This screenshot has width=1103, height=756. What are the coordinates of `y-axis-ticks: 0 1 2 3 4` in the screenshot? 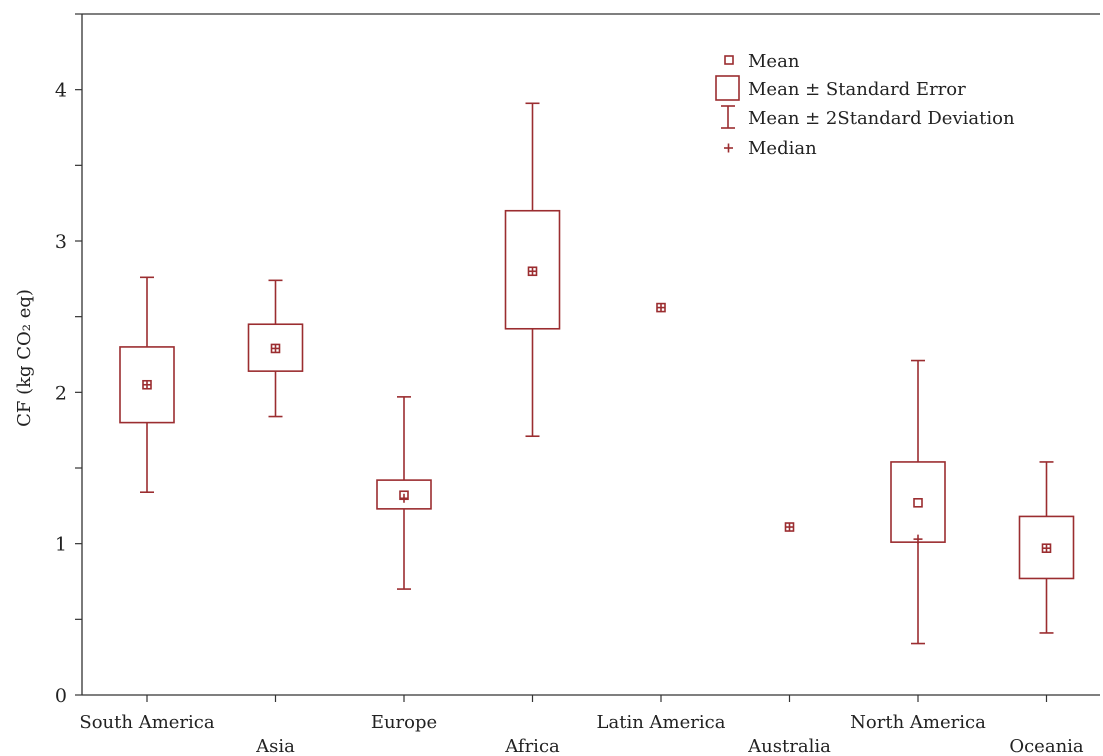 It's located at (68, 360).